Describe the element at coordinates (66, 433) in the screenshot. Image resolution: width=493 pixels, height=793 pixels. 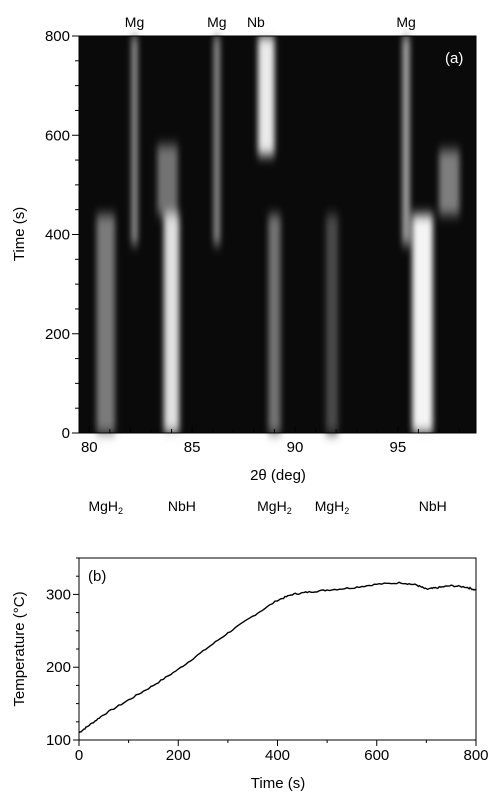
I see `y-tick-label: 0` at that location.